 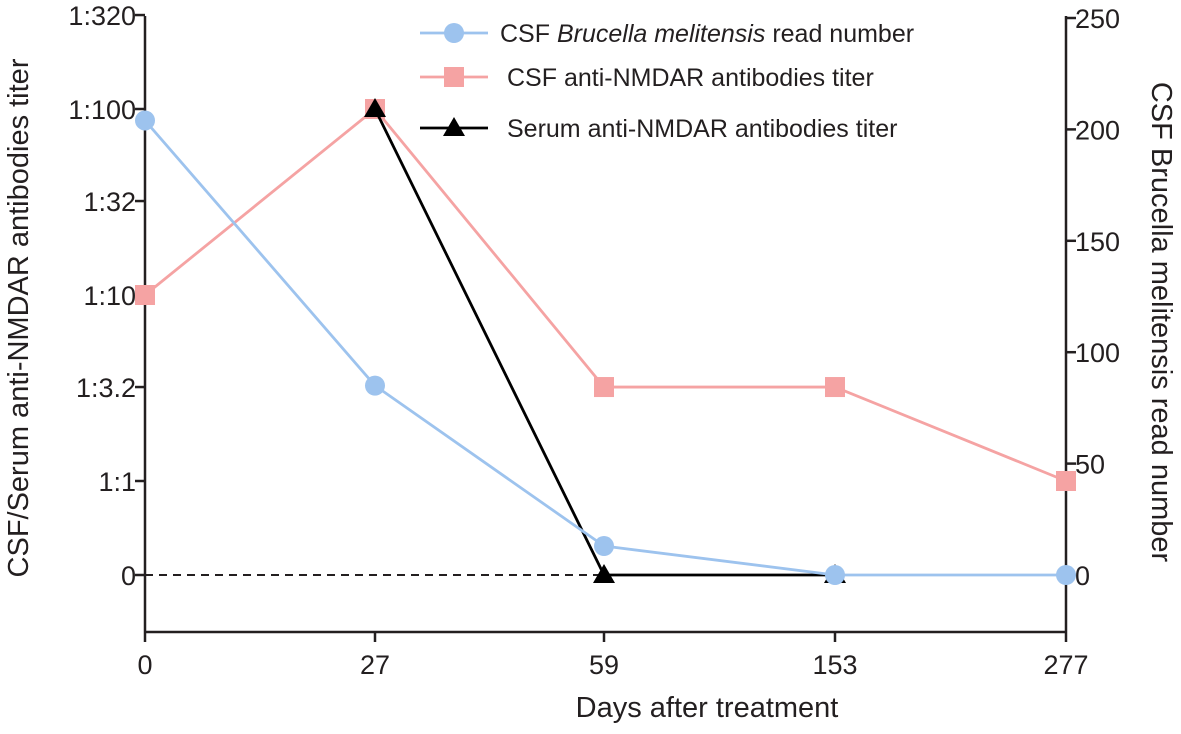 I want to click on legend-item-brucella-label: CSF Brucella melitensis read number, so click(x=707, y=34).